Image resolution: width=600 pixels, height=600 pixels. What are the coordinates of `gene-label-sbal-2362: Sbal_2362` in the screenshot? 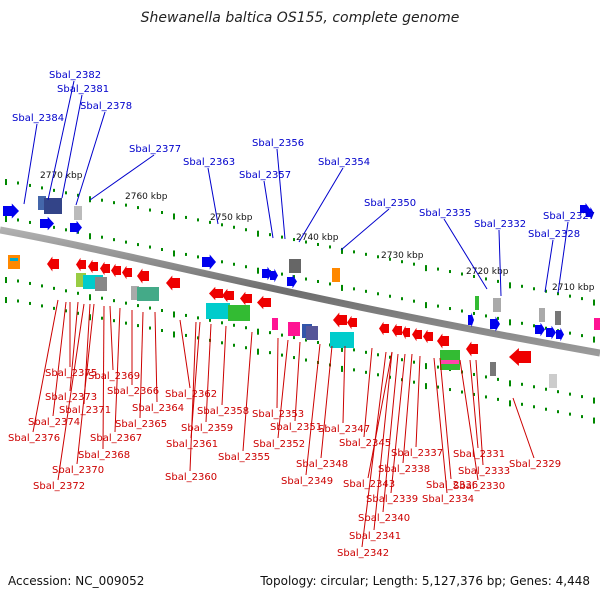 It's located at (191, 394).